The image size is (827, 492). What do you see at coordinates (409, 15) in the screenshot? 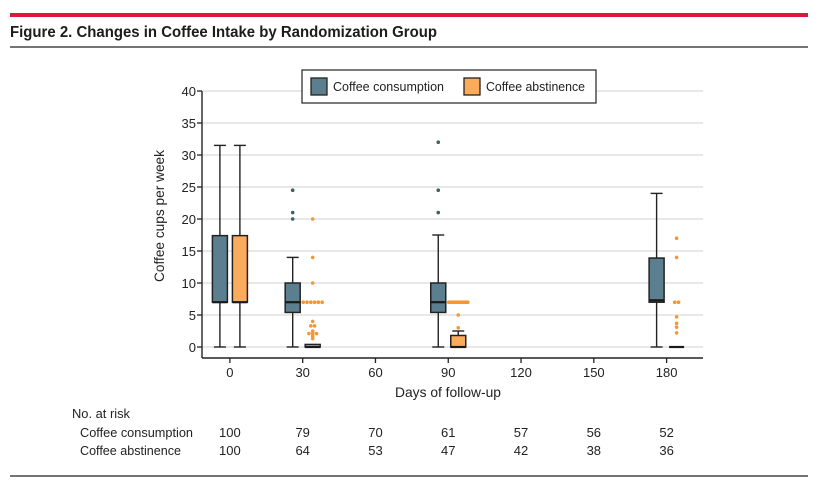
I see `accent-bar` at bounding box center [409, 15].